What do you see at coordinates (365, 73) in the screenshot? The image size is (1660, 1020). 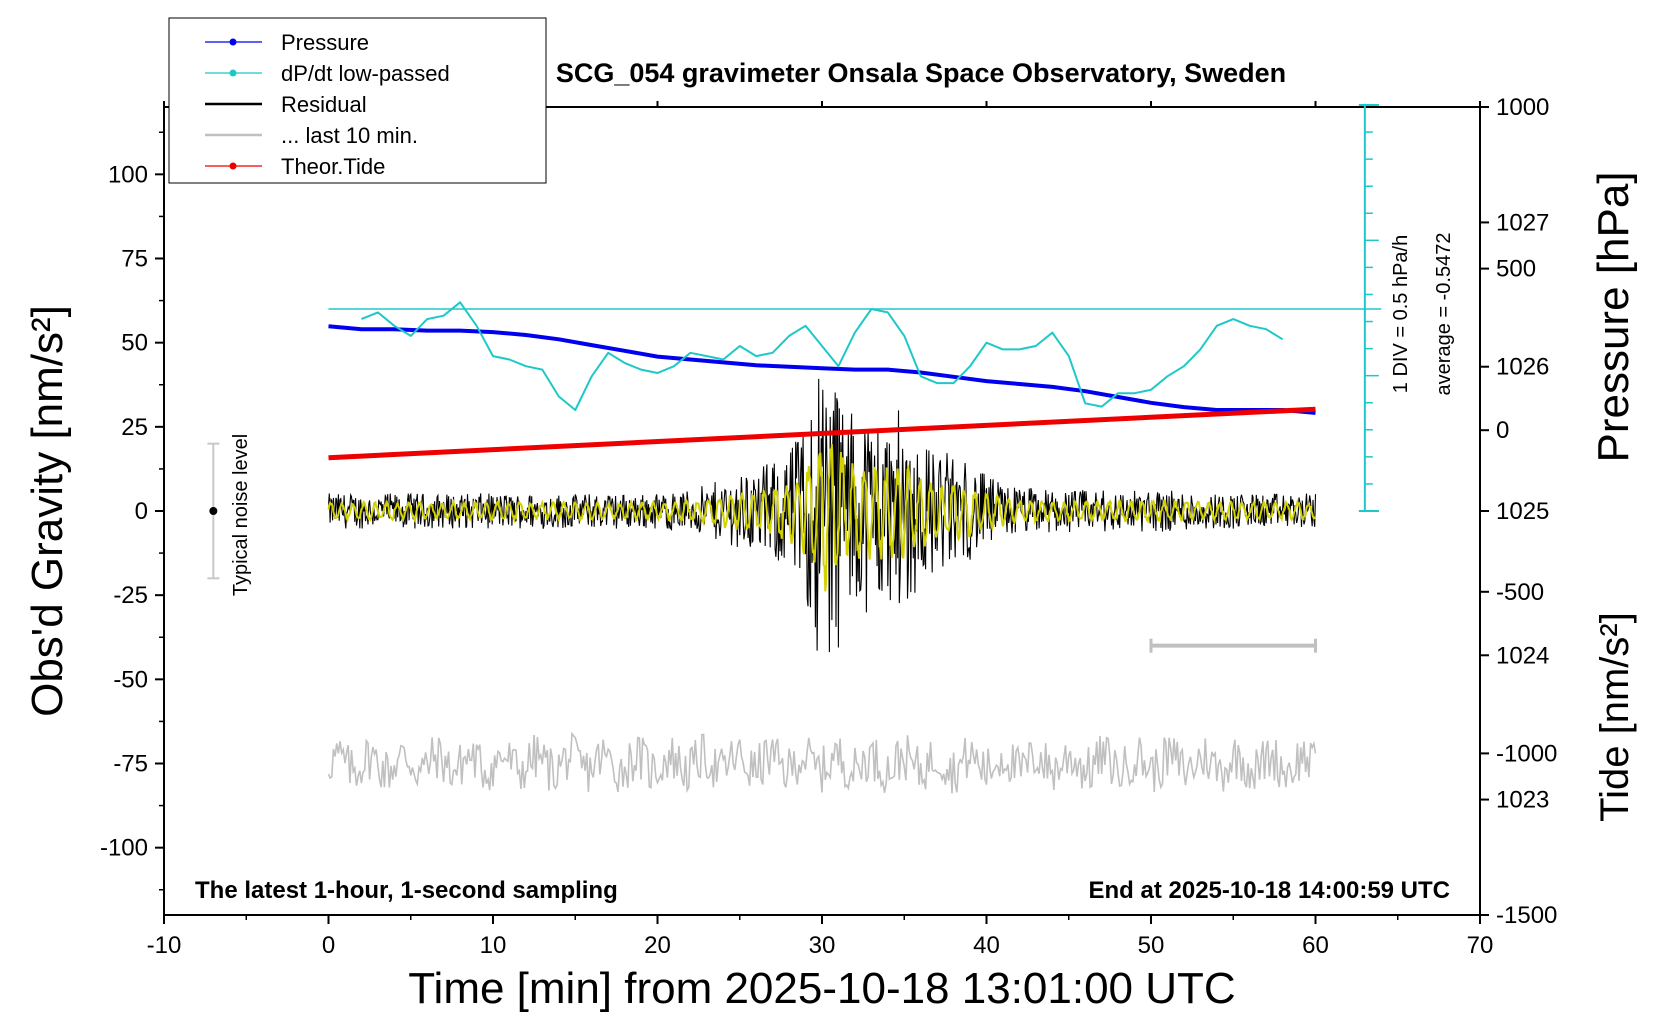 I see `legend-label: dP/dt low-passed` at bounding box center [365, 73].